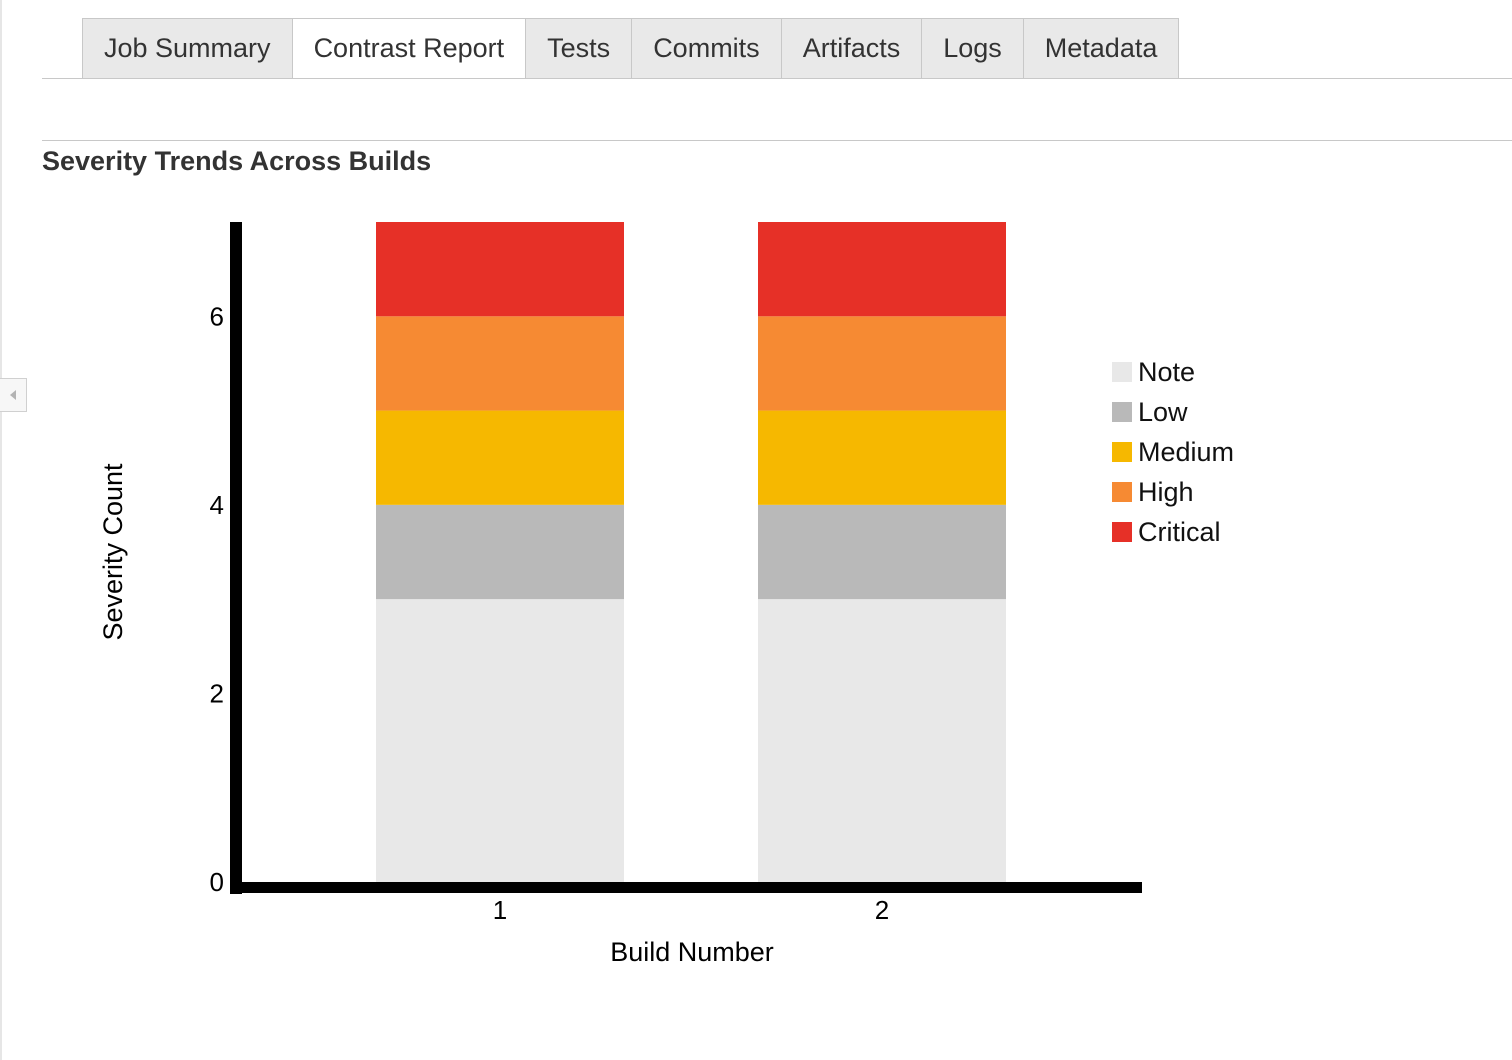 This screenshot has width=1512, height=1060. Describe the element at coordinates (882, 910) in the screenshot. I see `x-tick-label: 2` at that location.